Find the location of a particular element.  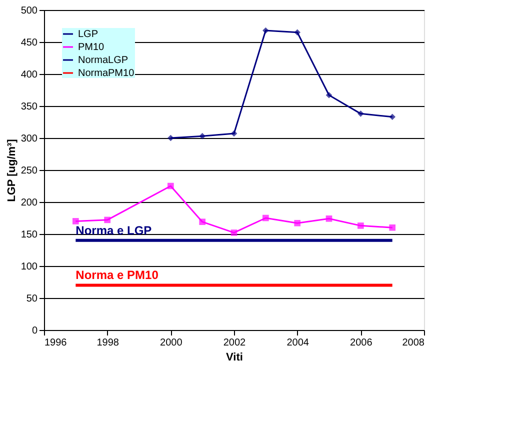

y-tick-label: 100 is located at coordinates (29, 267).